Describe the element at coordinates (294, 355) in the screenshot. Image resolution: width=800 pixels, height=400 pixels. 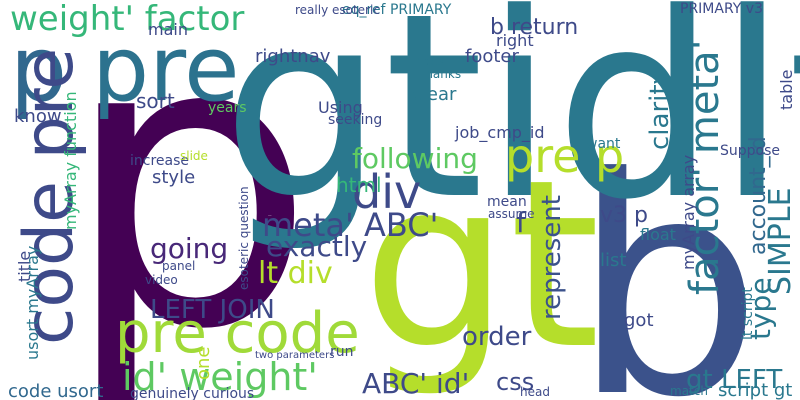
I see `word: two parameters` at that location.